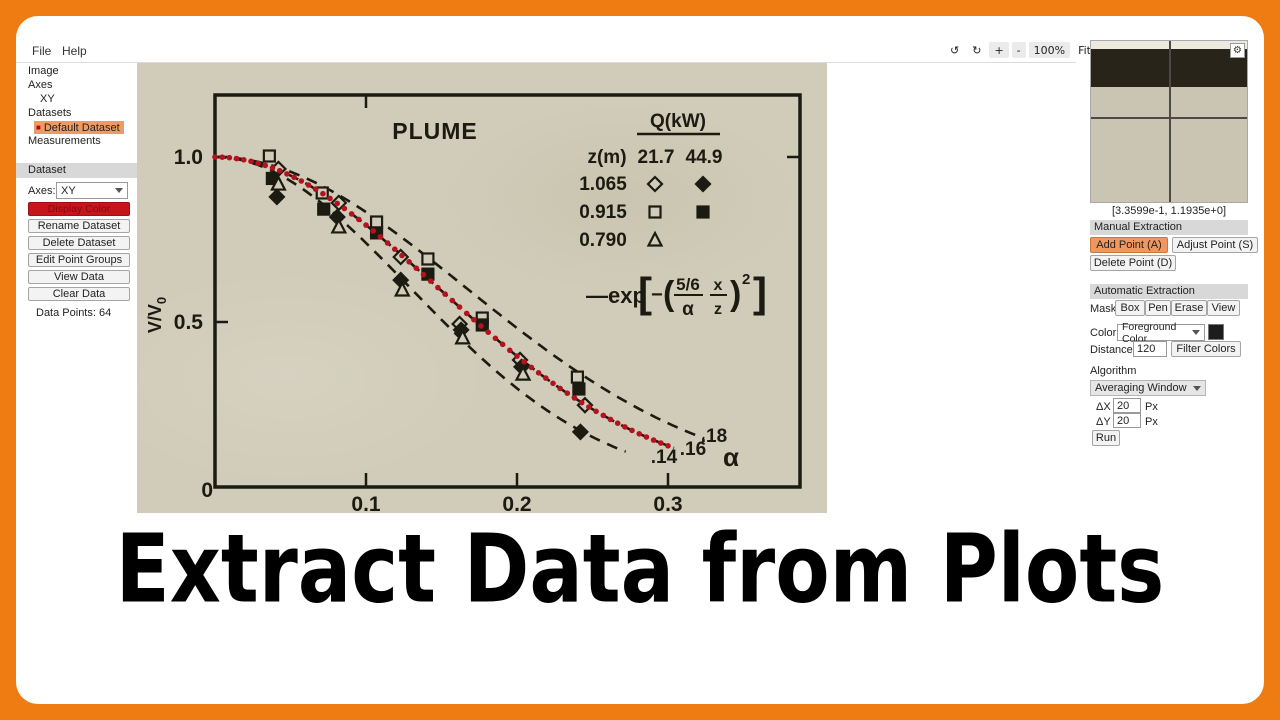 Image resolution: width=1280 pixels, height=720 pixels. I want to click on sidebar-item-xy: XY, so click(47, 99).